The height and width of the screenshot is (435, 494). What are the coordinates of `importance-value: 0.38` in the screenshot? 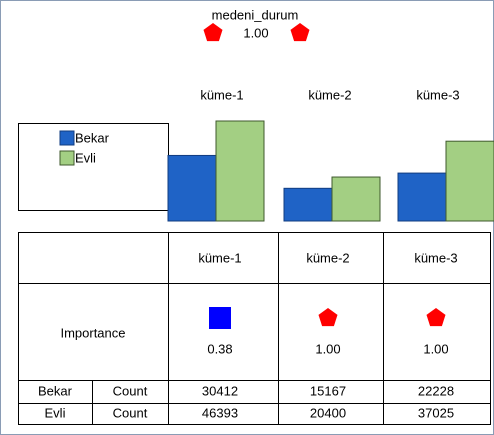 It's located at (219, 348).